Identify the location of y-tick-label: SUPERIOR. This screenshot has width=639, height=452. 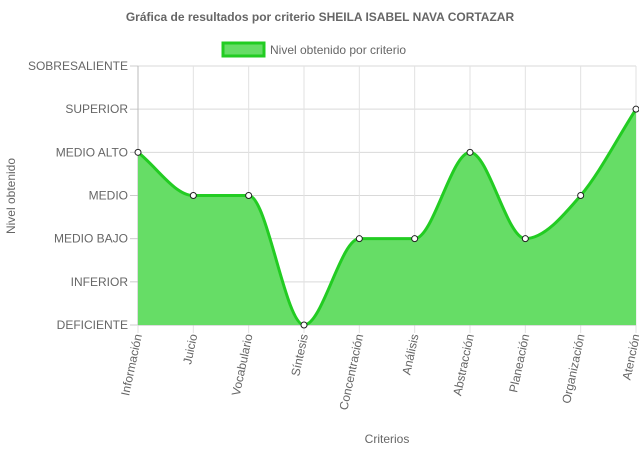
(96, 109).